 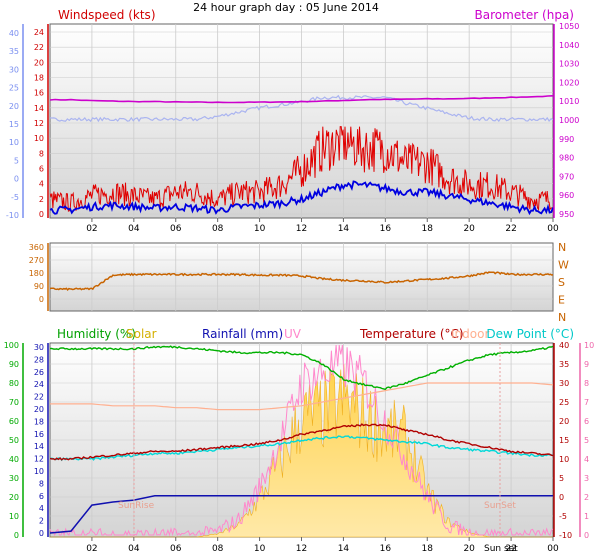 What do you see at coordinates (566, 214) in the screenshot?
I see `barometer-tick-label: 950` at bounding box center [566, 214].